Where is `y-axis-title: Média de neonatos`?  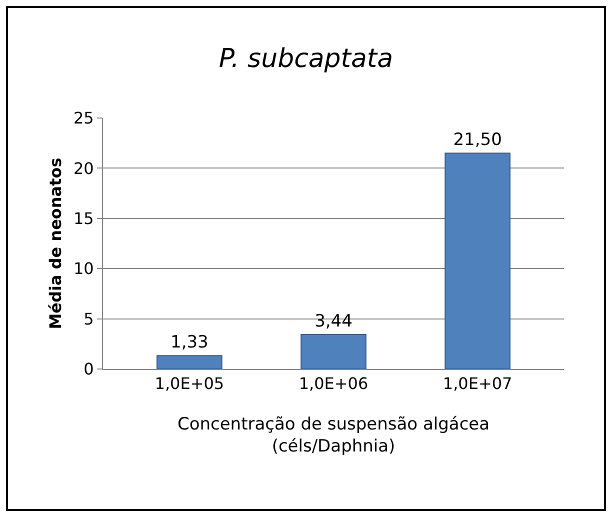 y-axis-title: Média de neonatos is located at coordinates (55, 244).